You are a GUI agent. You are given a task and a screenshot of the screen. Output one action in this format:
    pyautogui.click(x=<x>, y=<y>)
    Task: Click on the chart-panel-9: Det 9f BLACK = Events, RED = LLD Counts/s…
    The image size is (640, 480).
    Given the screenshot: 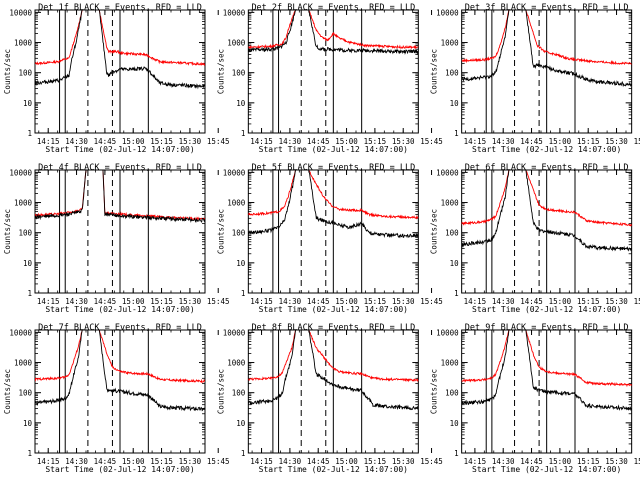 What is the action you would take?
    pyautogui.click(x=535, y=398)
    